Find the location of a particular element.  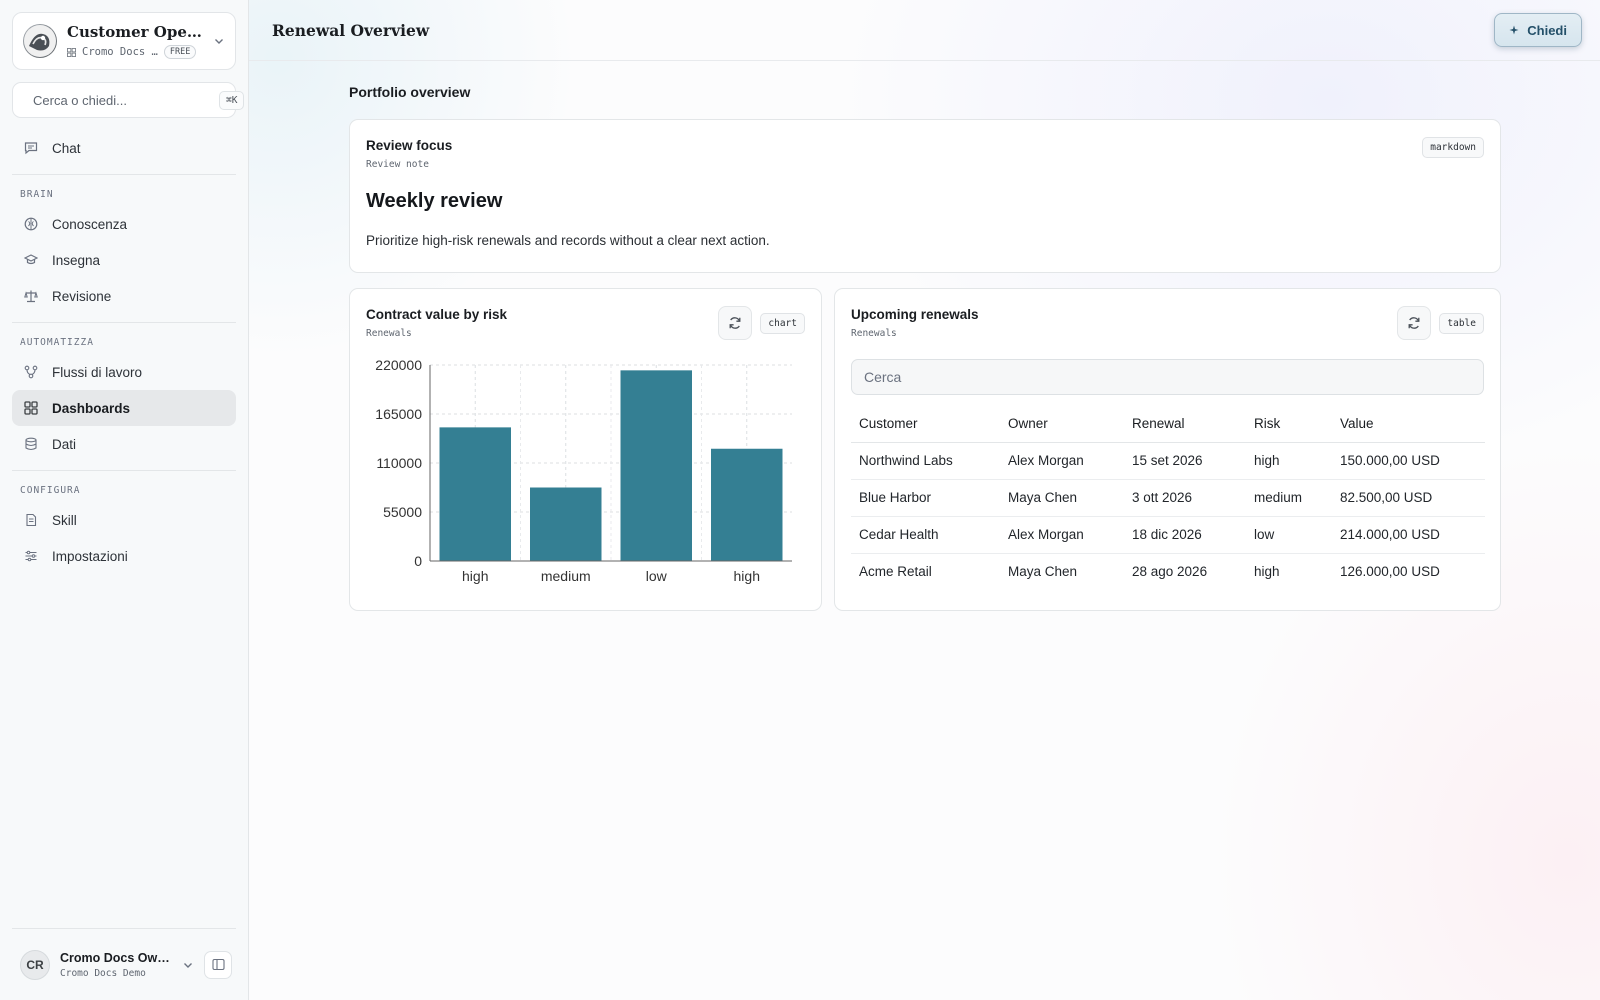

sidebar-item-impostazioni: Impostazioni is located at coordinates (124, 556).